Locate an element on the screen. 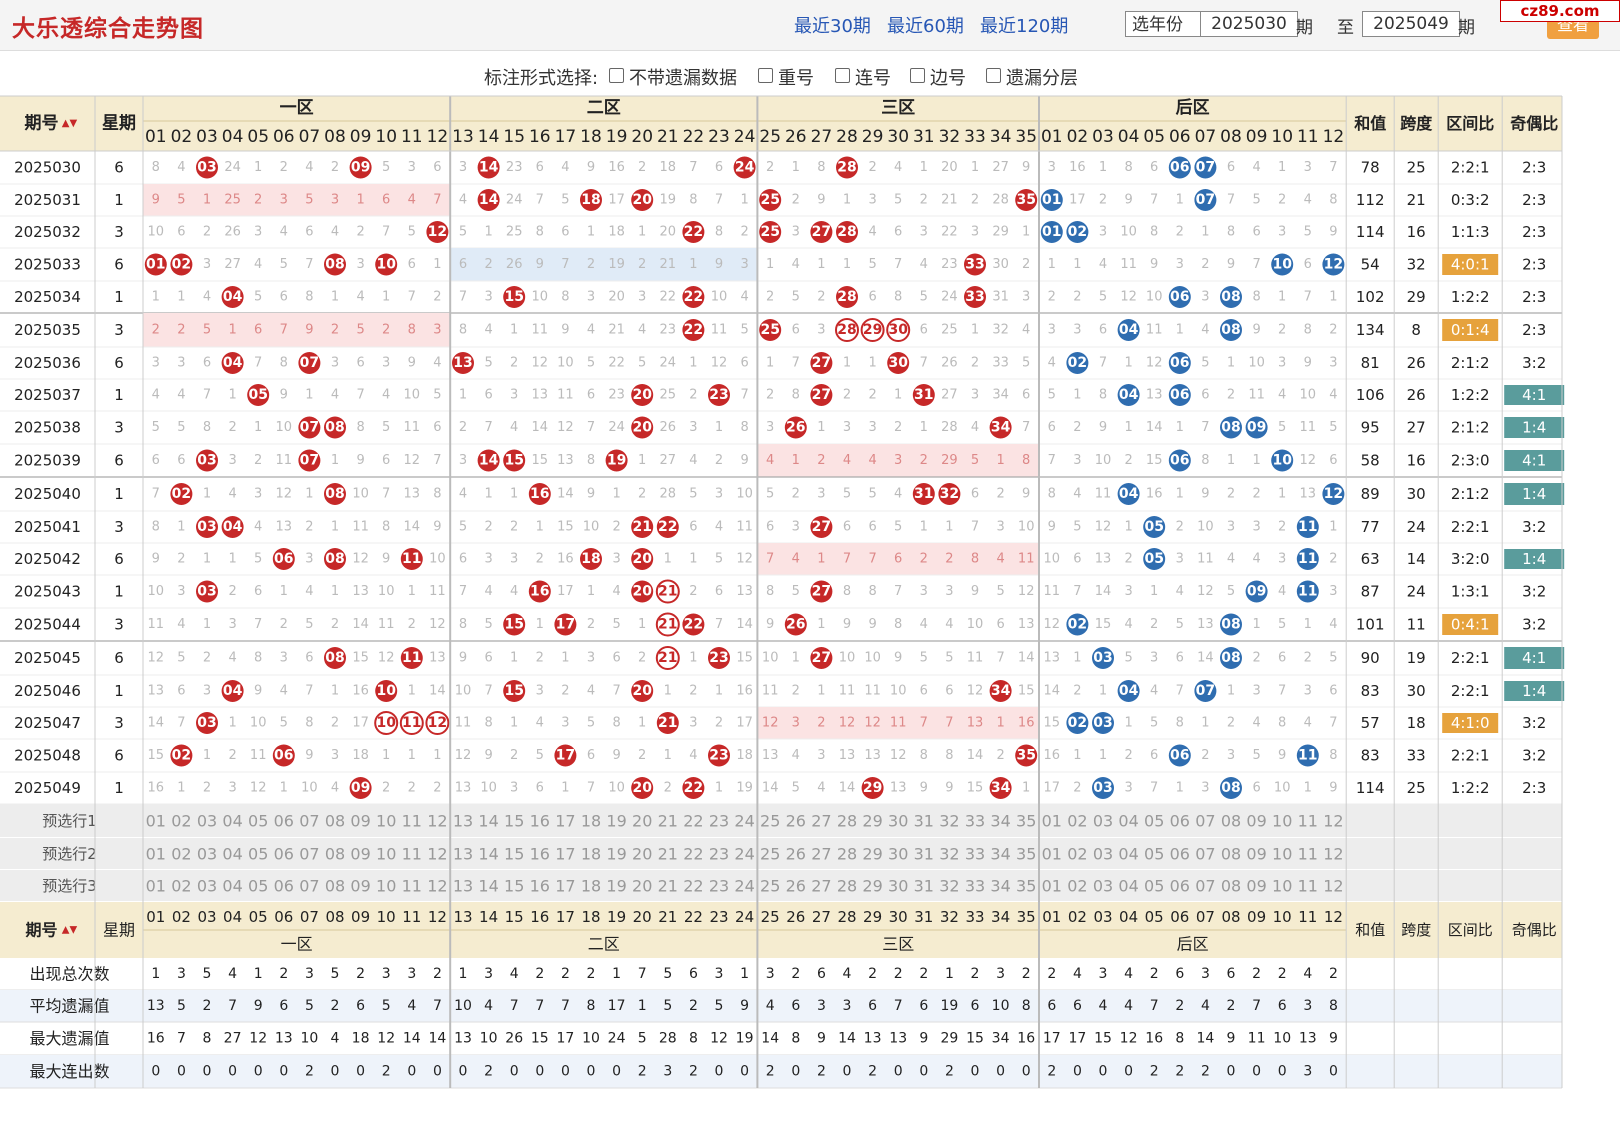  option-edge-checkbox: 边号 is located at coordinates (938, 77).